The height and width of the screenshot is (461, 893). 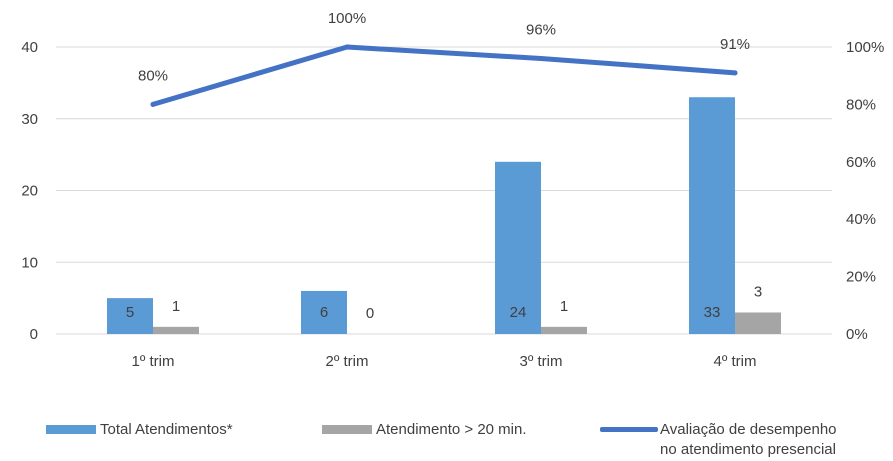 I want to click on y-right-tick-label: 0%, so click(x=857, y=334).